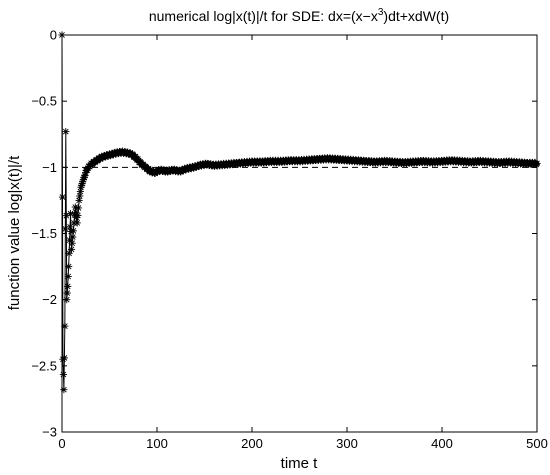 The image size is (550, 475). Describe the element at coordinates (347, 443) in the screenshot. I see `x-tick-label: 300` at that location.